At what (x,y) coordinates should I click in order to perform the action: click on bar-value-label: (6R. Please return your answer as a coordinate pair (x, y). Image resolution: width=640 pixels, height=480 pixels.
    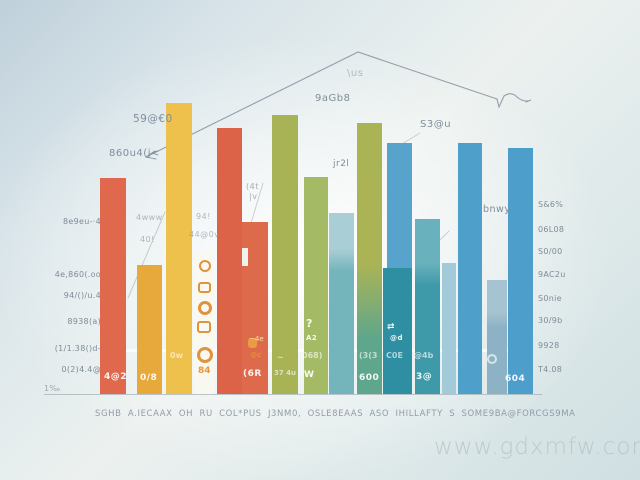
    Looking at the image, I should click on (252, 374).